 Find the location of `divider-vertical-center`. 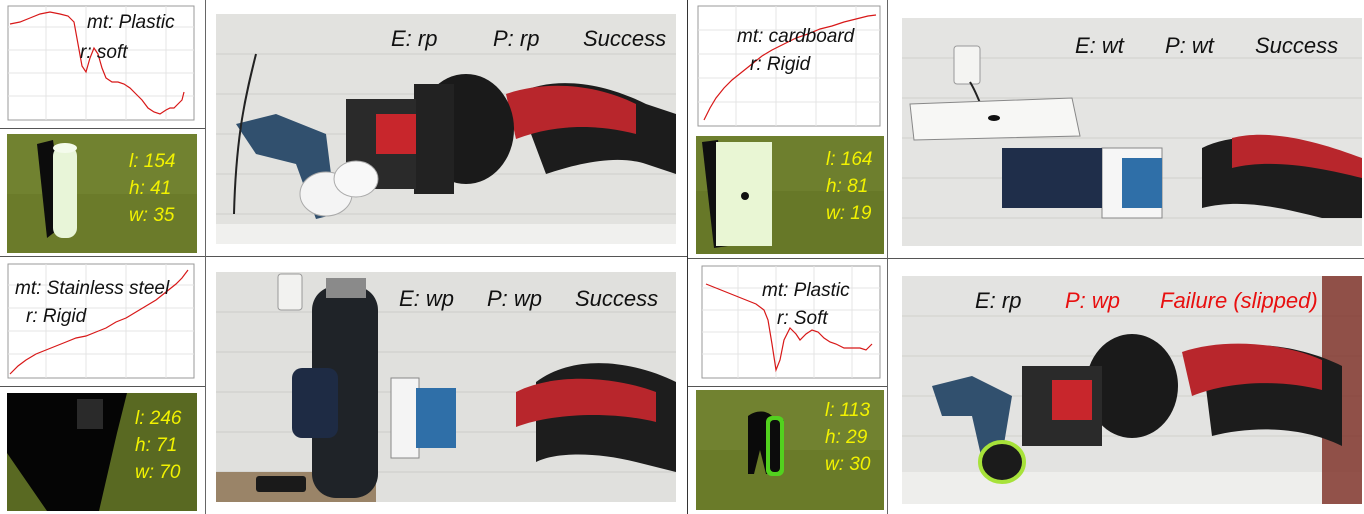

divider-vertical-center is located at coordinates (687, 257).